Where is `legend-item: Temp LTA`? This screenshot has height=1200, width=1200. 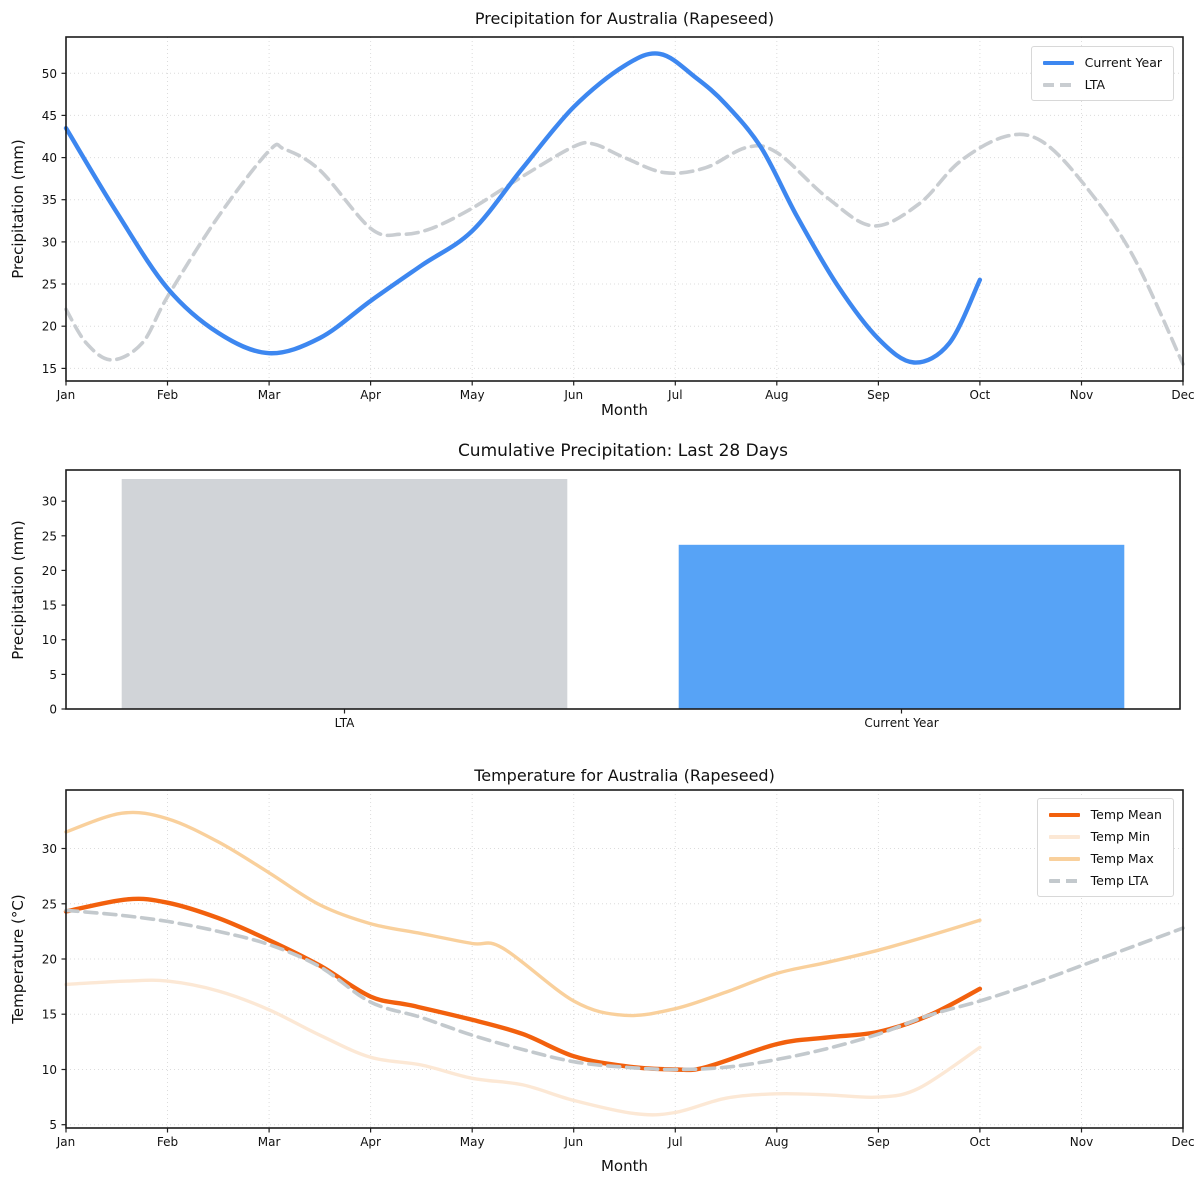 legend-item: Temp LTA is located at coordinates (1105, 880).